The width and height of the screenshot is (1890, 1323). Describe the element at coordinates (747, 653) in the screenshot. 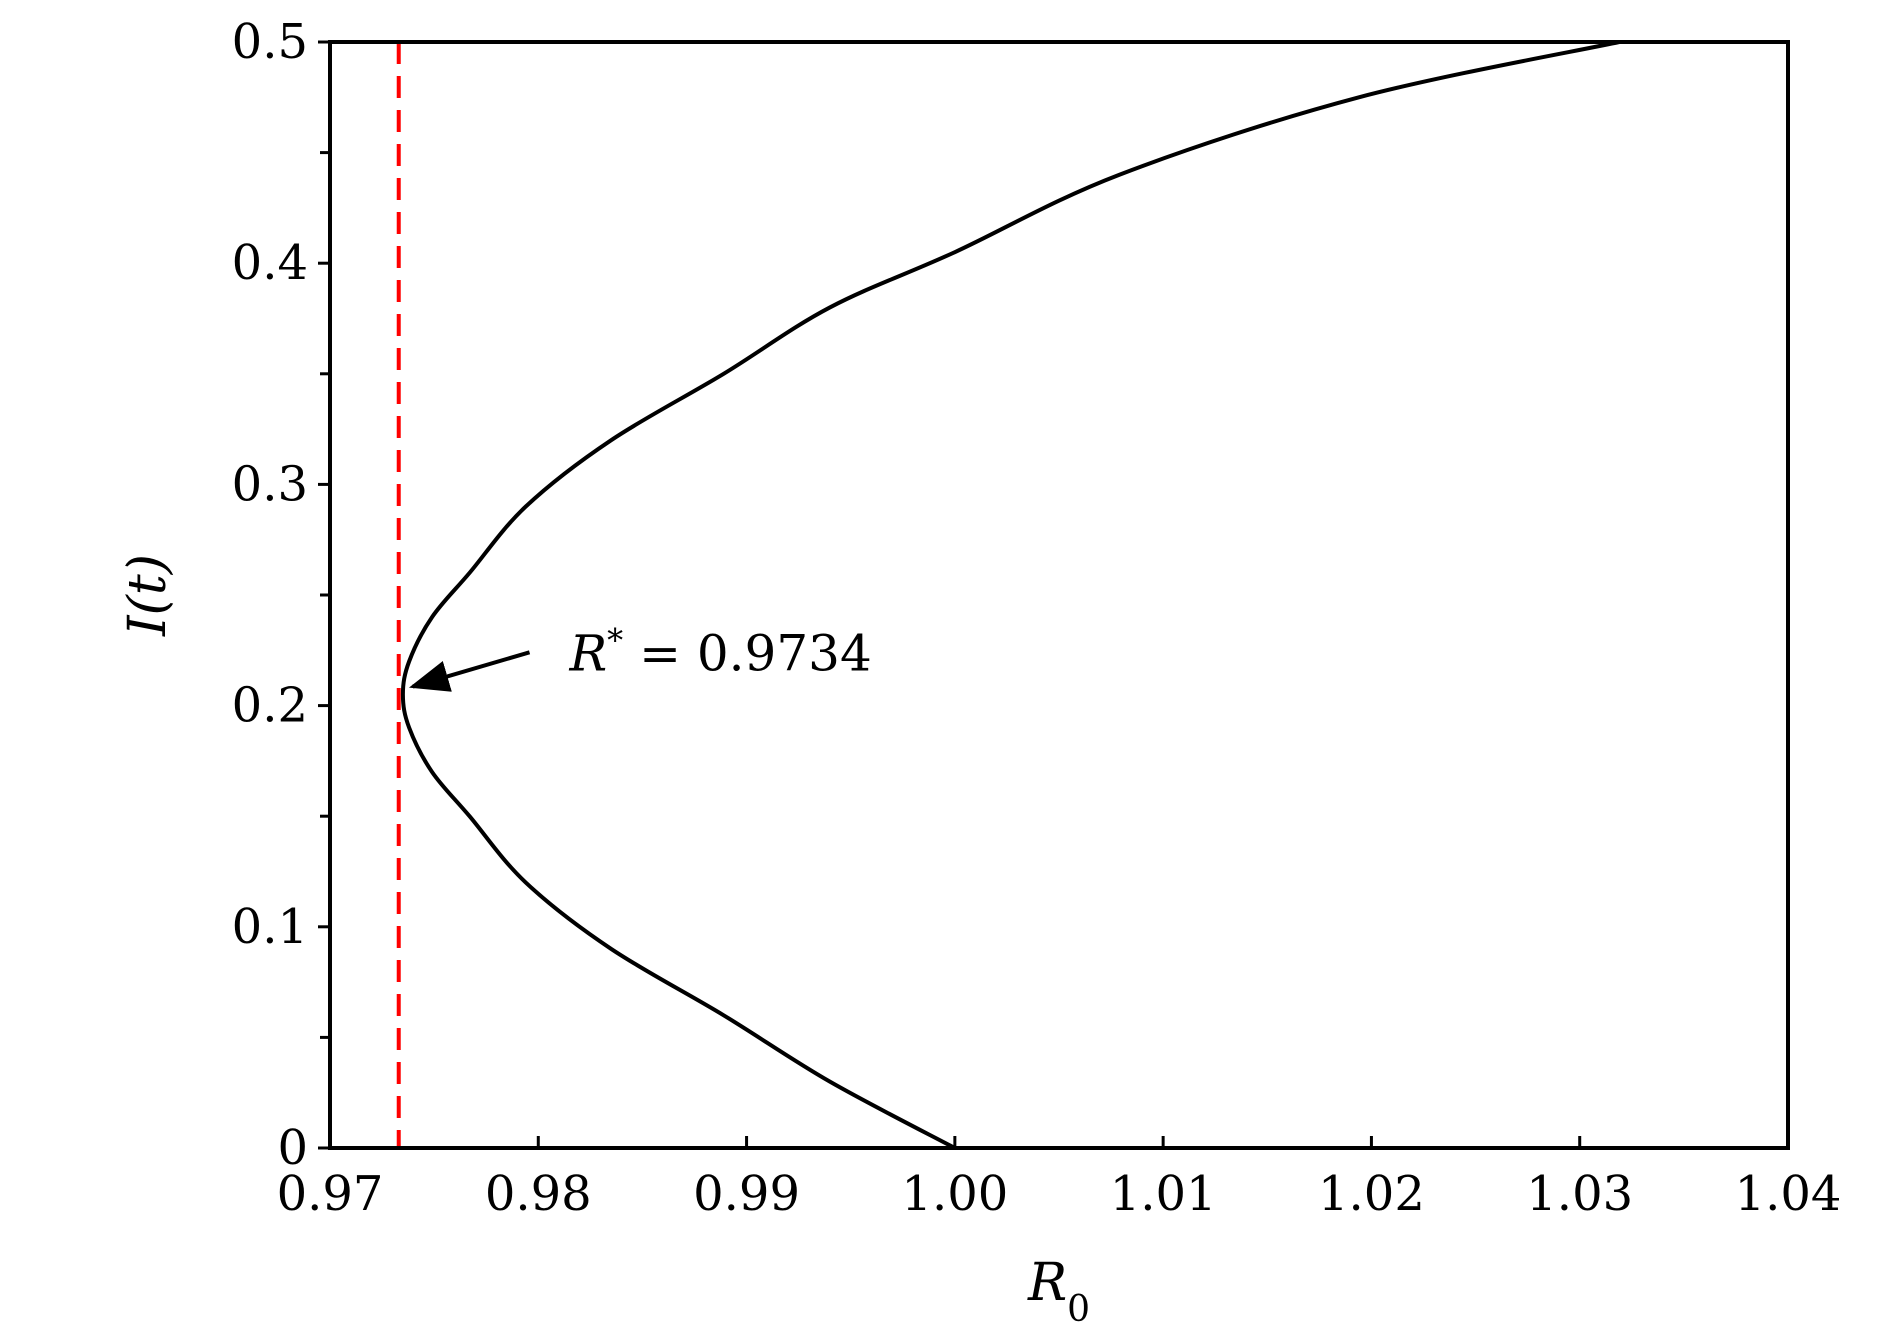

I see `annotation-value: = 0.9734` at that location.